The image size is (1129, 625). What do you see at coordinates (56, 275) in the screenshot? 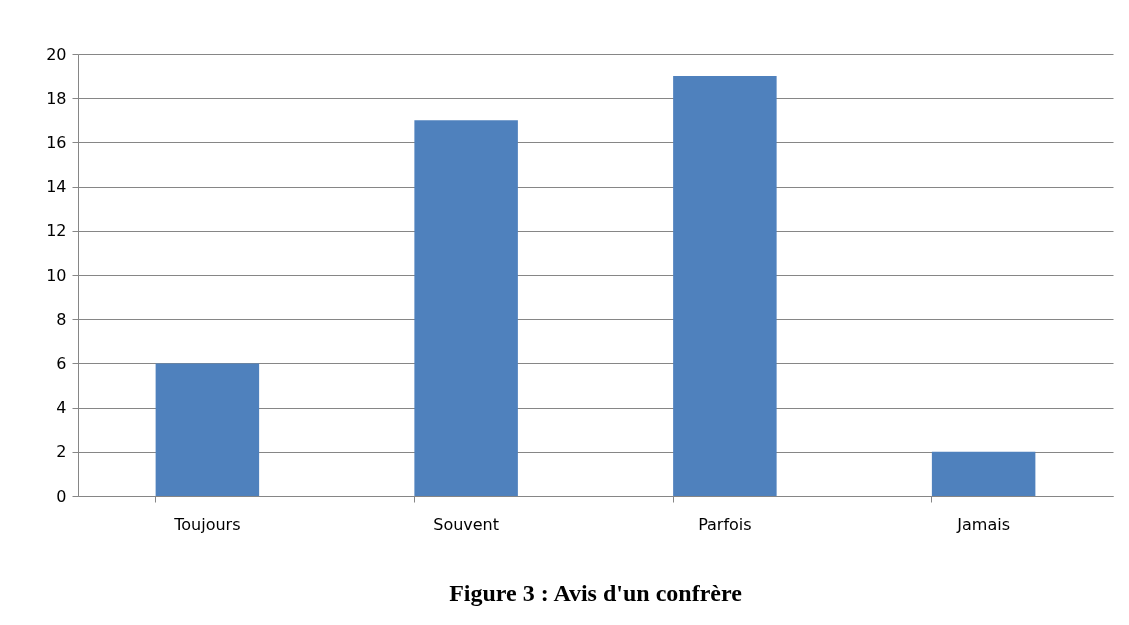
I see `y-tick-label: 10` at bounding box center [56, 275].